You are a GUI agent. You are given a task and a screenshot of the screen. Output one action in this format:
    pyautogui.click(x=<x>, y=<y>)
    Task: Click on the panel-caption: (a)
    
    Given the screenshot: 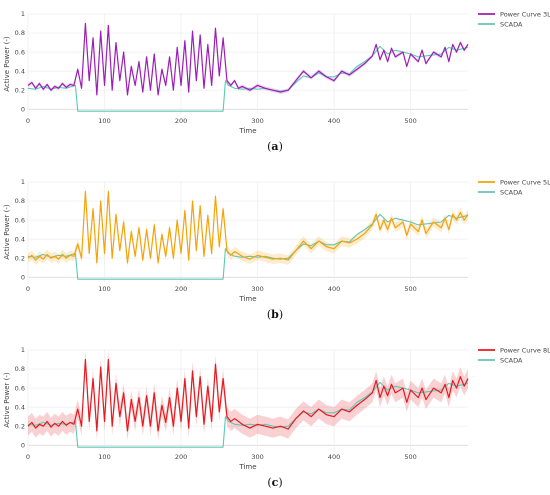 What is the action you would take?
    pyautogui.click(x=275, y=146)
    